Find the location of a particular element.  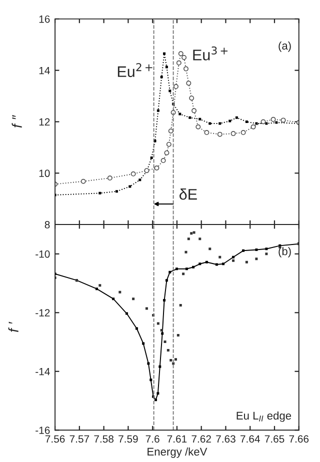

y-tick-label: 14 is located at coordinates (44, 70).